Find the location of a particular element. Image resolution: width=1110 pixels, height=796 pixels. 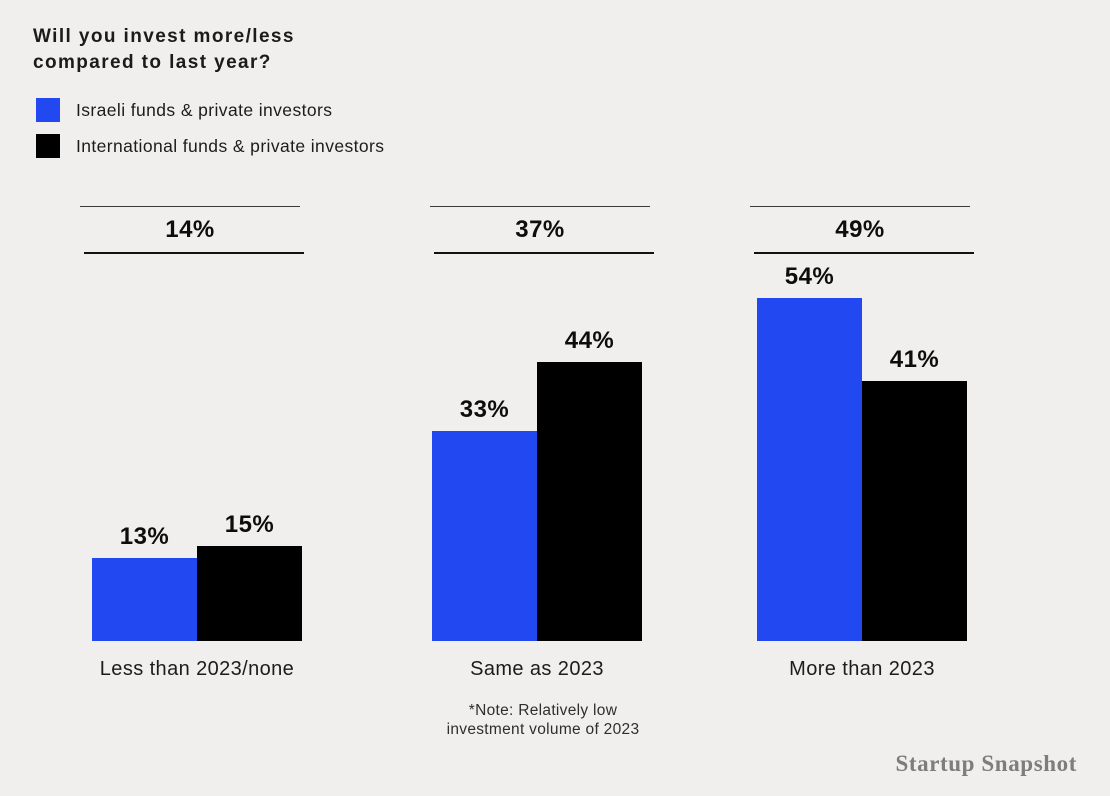

legend-item-international: International funds & private investors is located at coordinates (210, 146).